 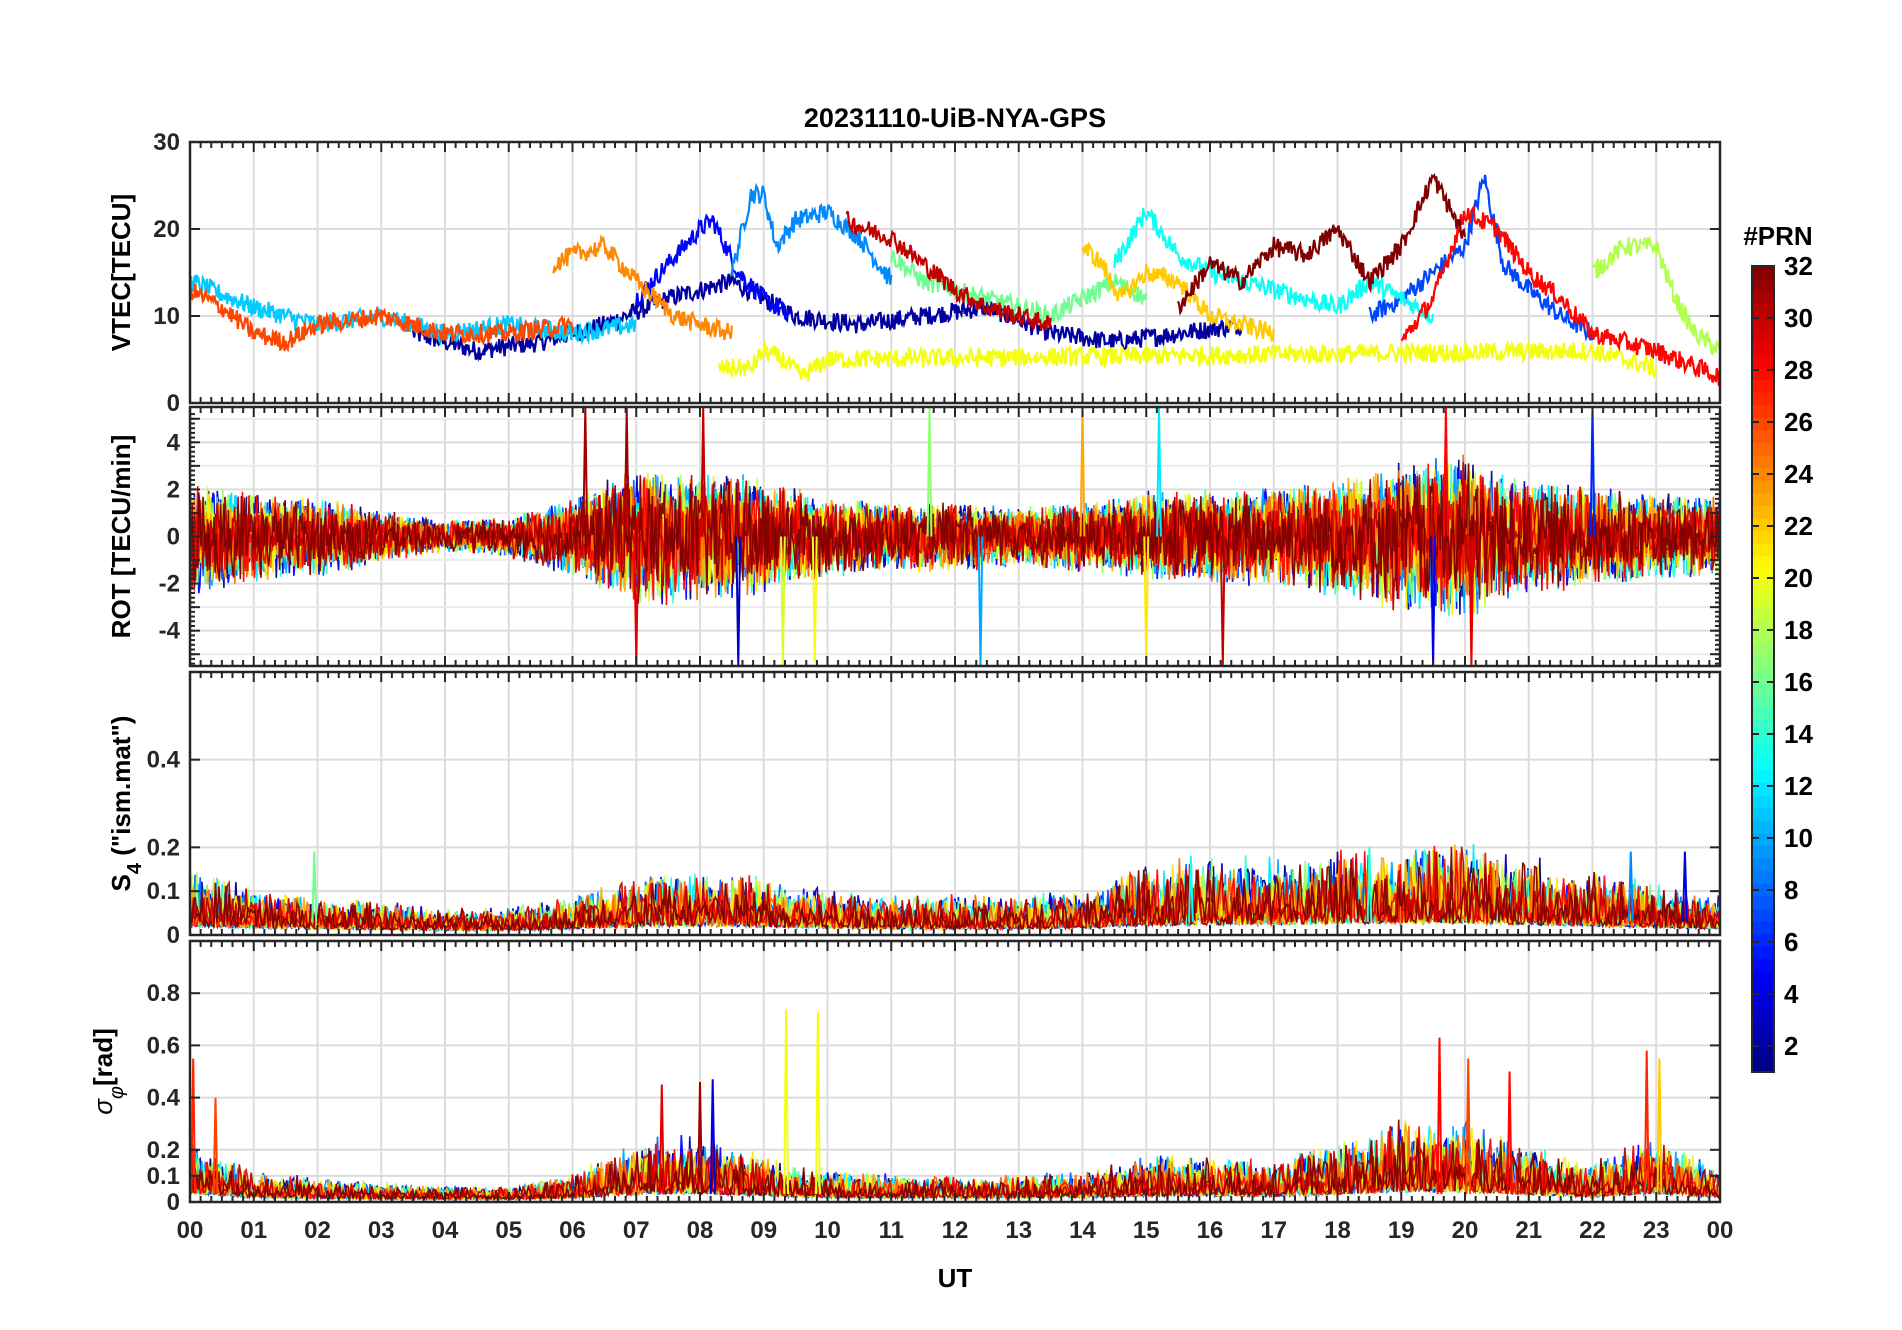 I want to click on y-tick-label: 30, so click(x=166, y=142).